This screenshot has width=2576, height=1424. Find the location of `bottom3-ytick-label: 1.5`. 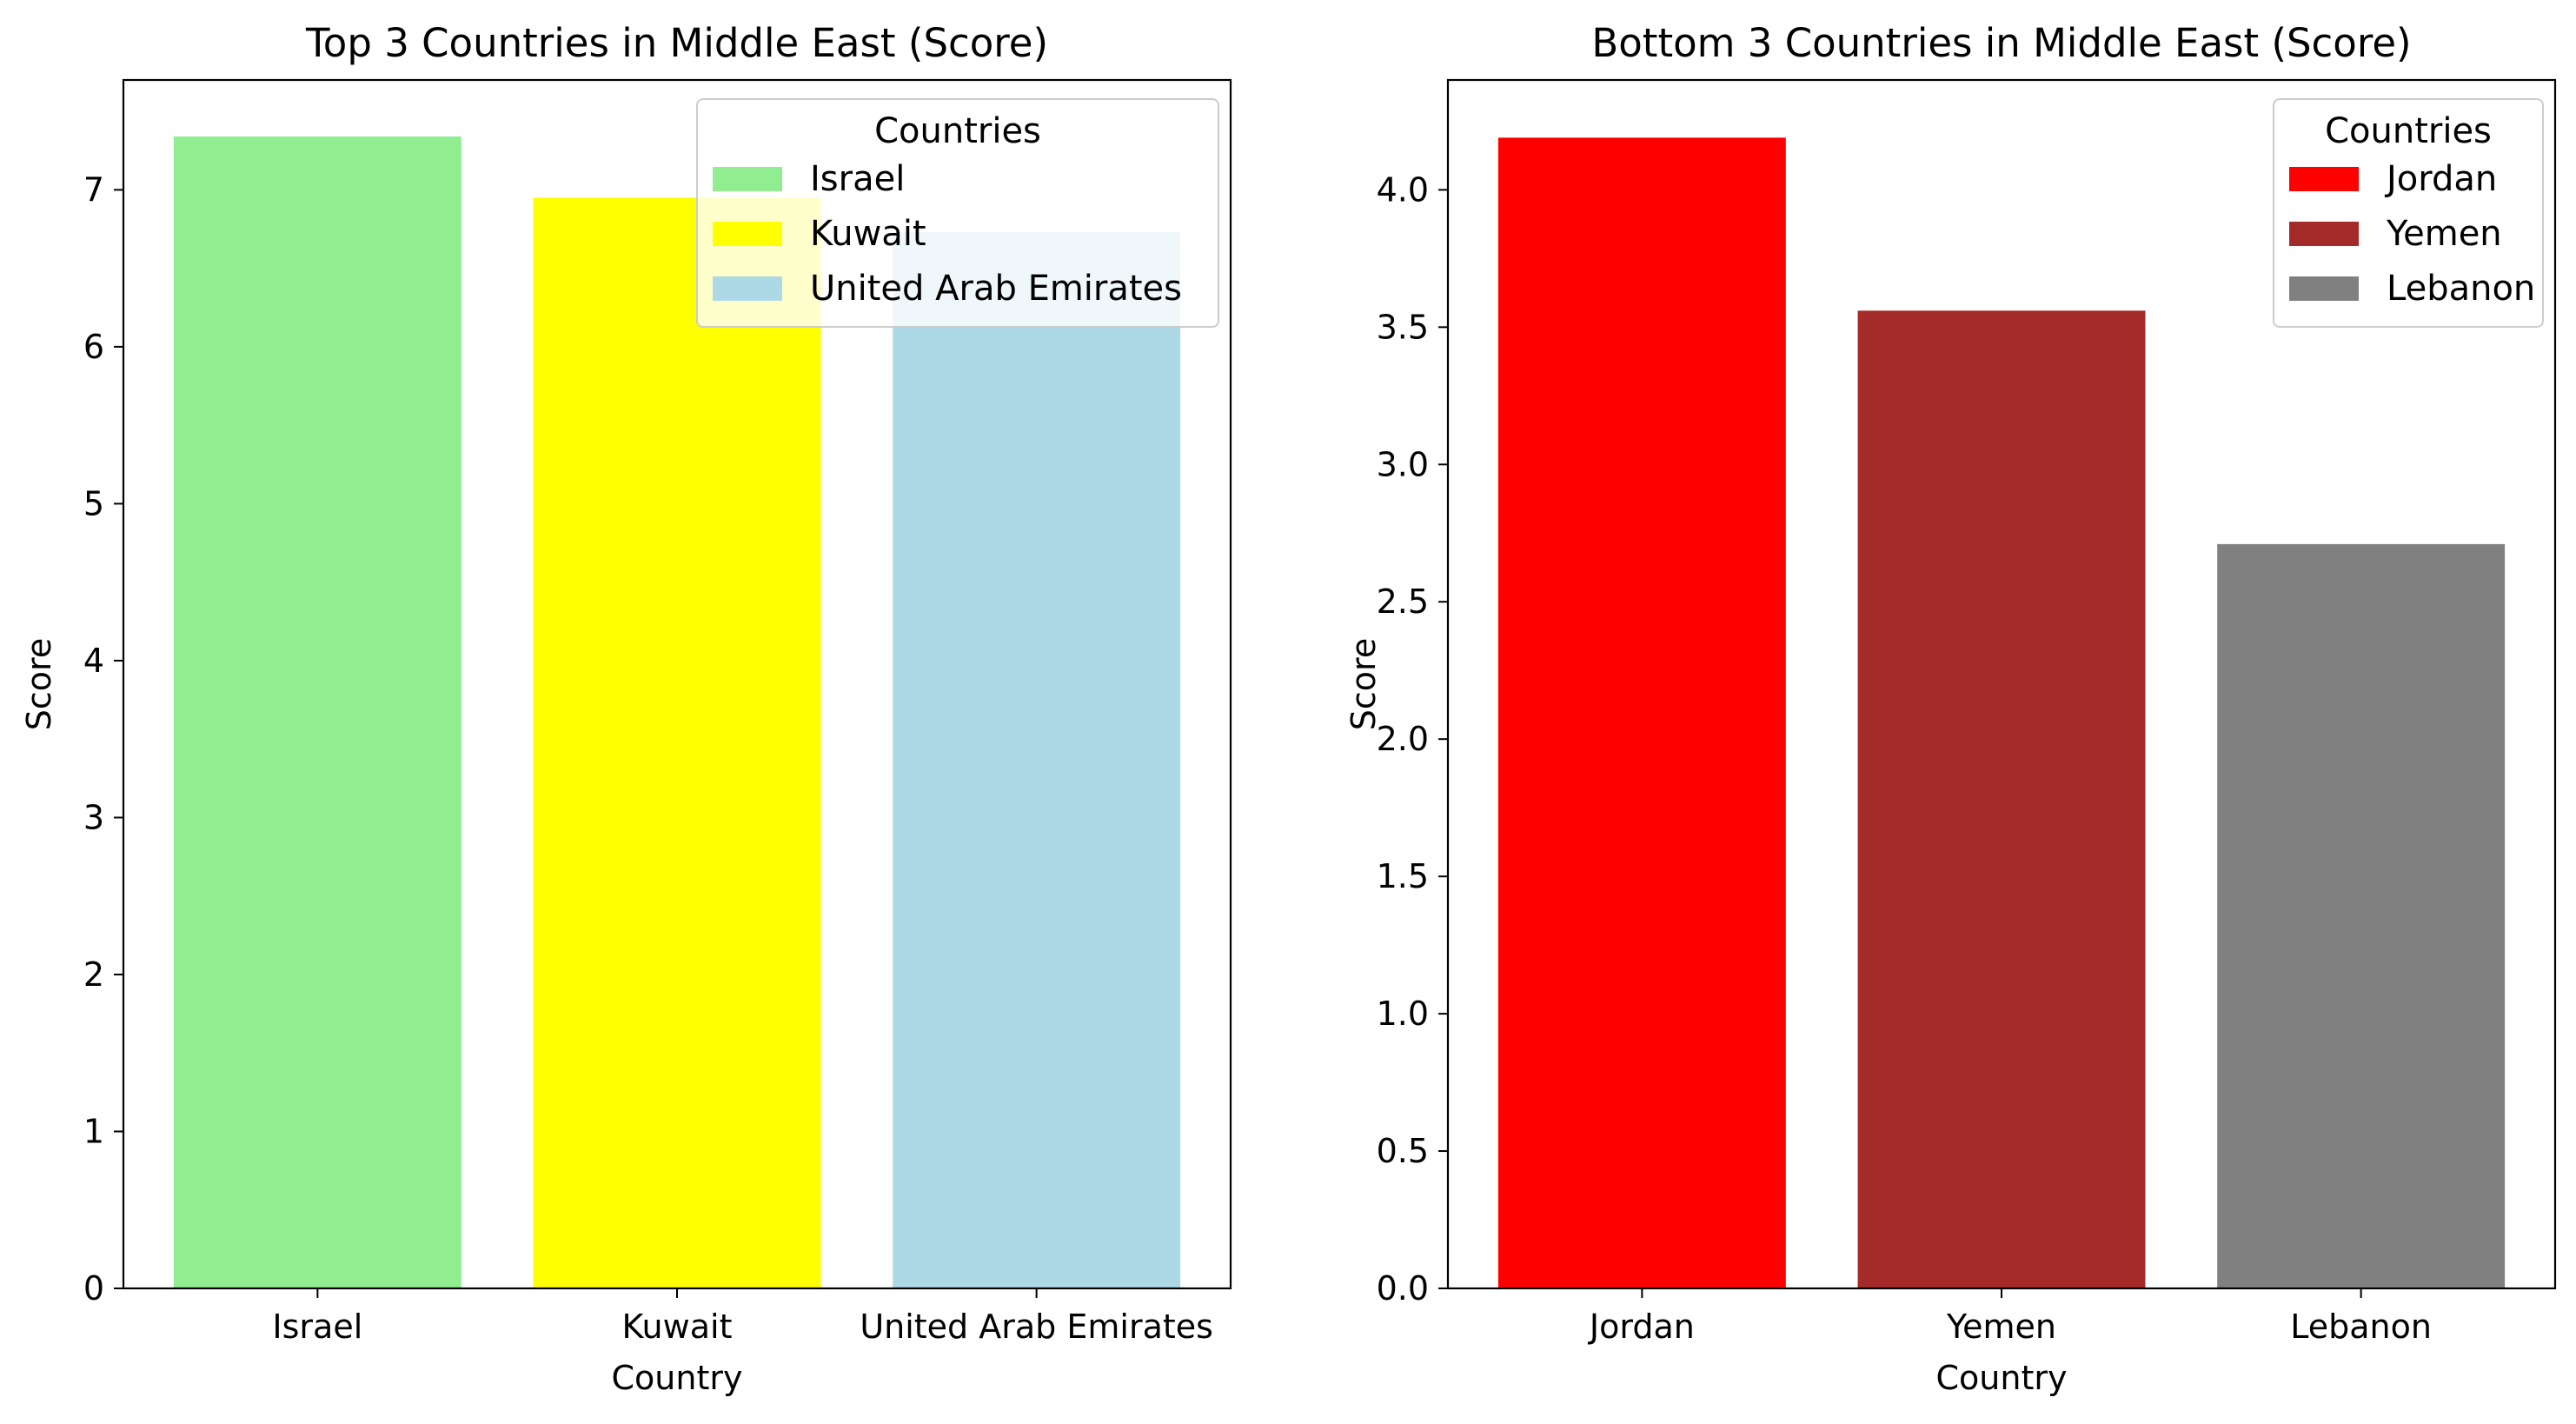

bottom3-ytick-label: 1.5 is located at coordinates (1403, 876).